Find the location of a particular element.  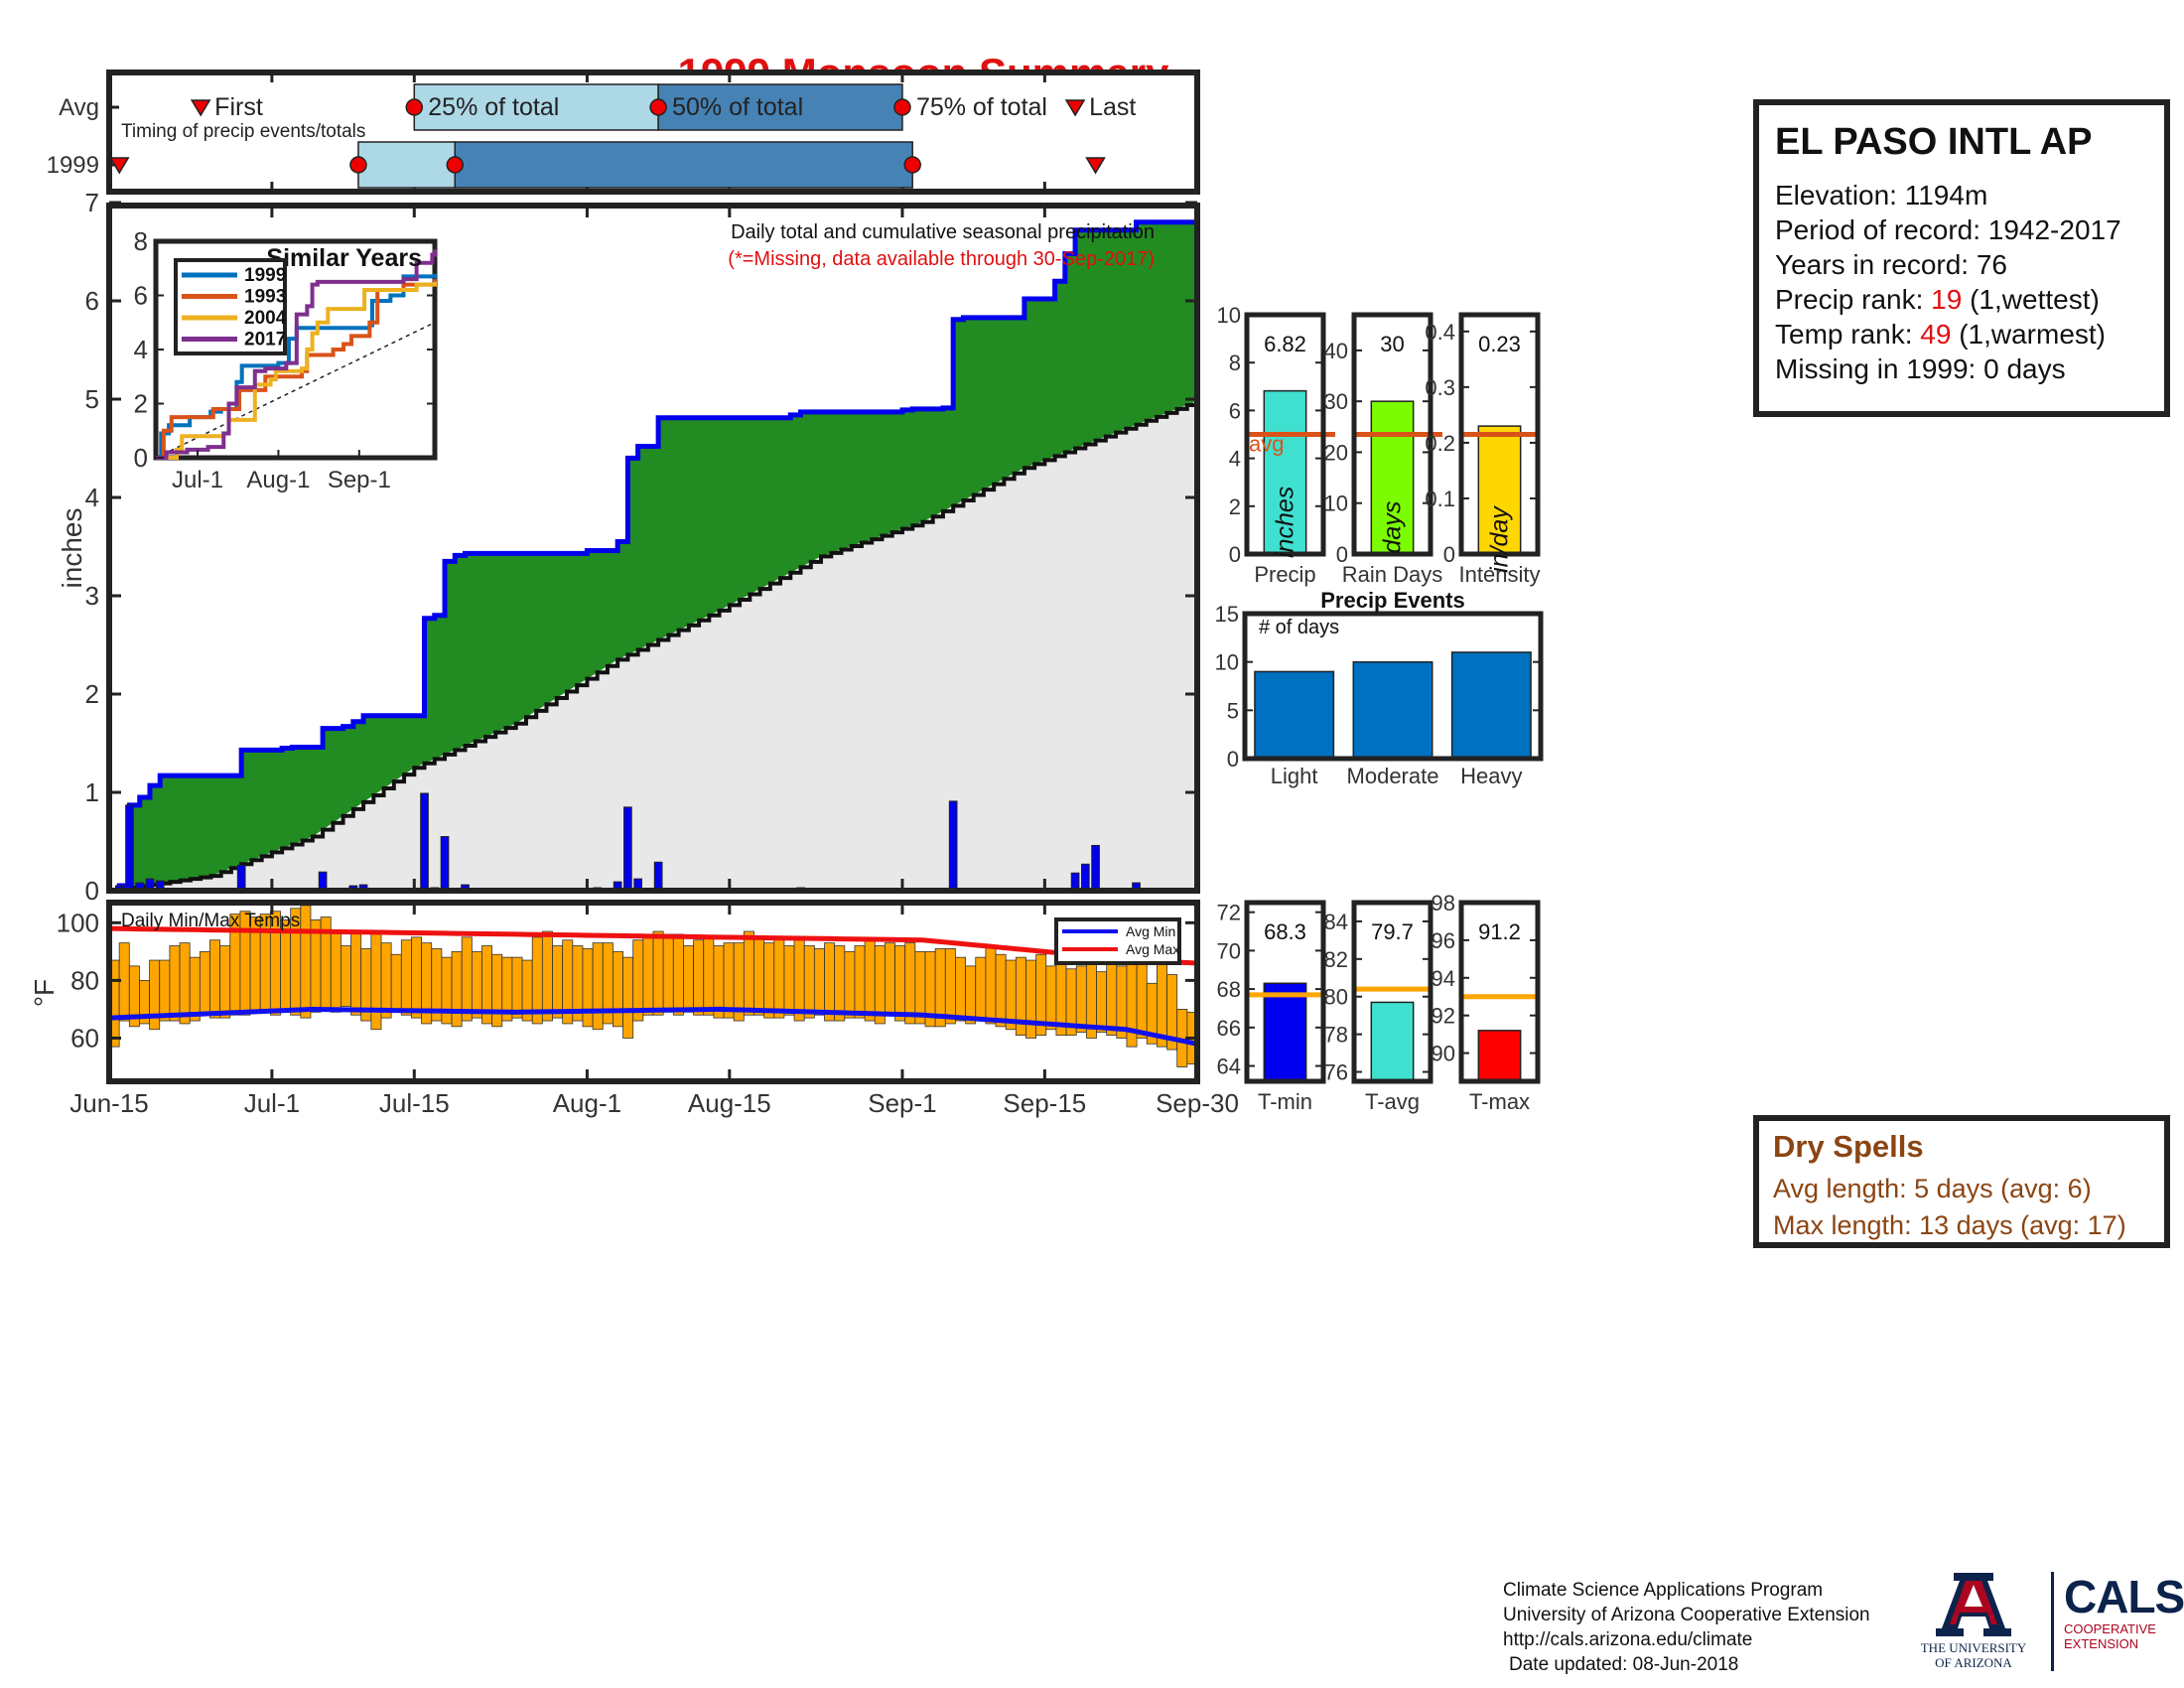

events-bar-heavy is located at coordinates (1491, 705).